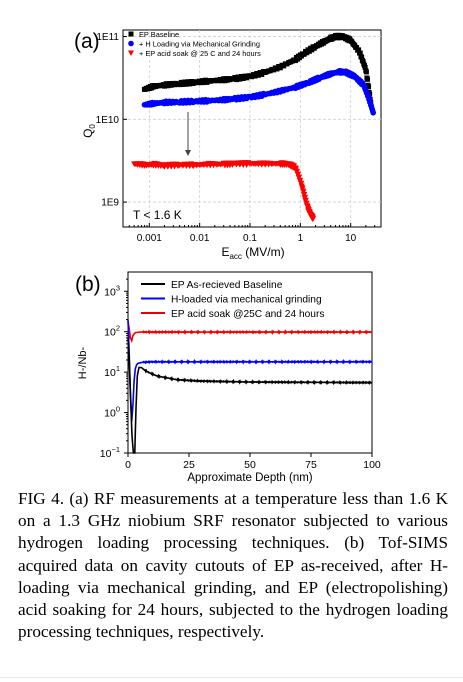 The height and width of the screenshot is (682, 463). What do you see at coordinates (115, 449) in the screenshot?
I see `y-tick-exponent: −1` at bounding box center [115, 449].